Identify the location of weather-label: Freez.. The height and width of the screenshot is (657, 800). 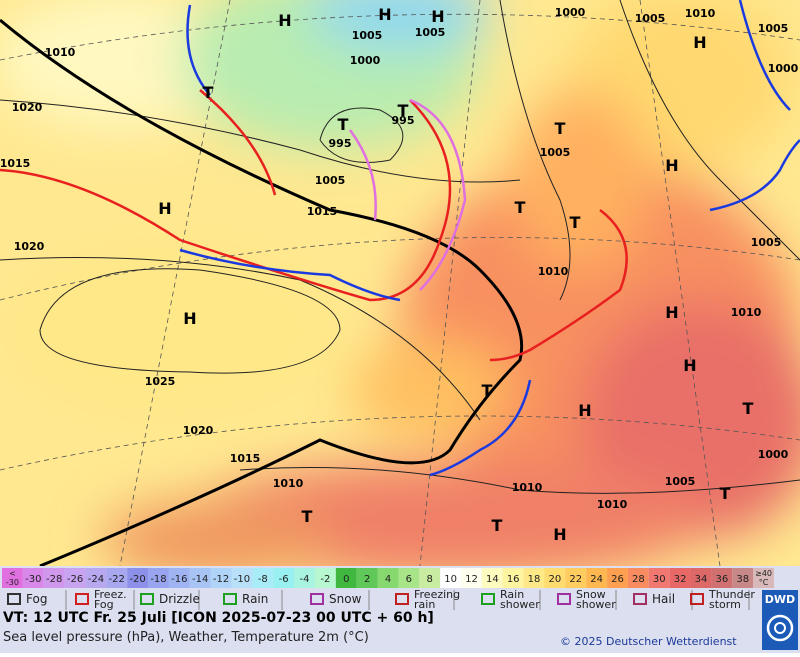
(110, 594).